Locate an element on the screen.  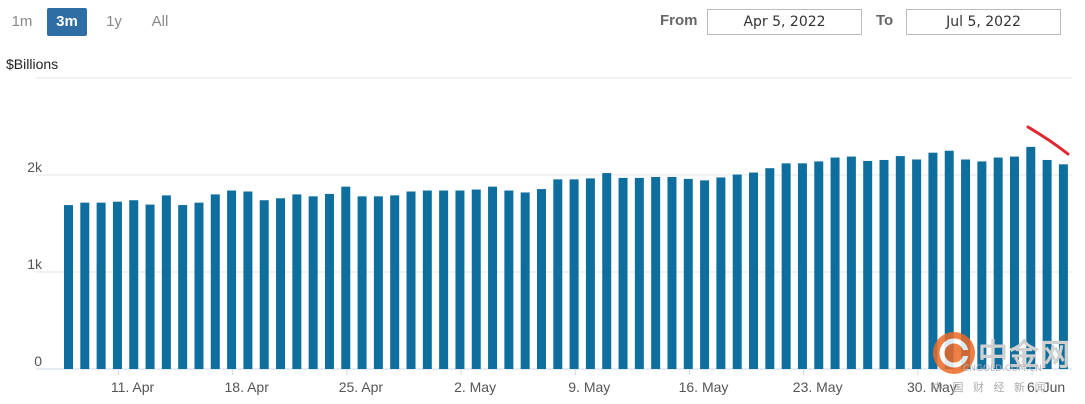
trend-annotation-stroke is located at coordinates (1048, 140).